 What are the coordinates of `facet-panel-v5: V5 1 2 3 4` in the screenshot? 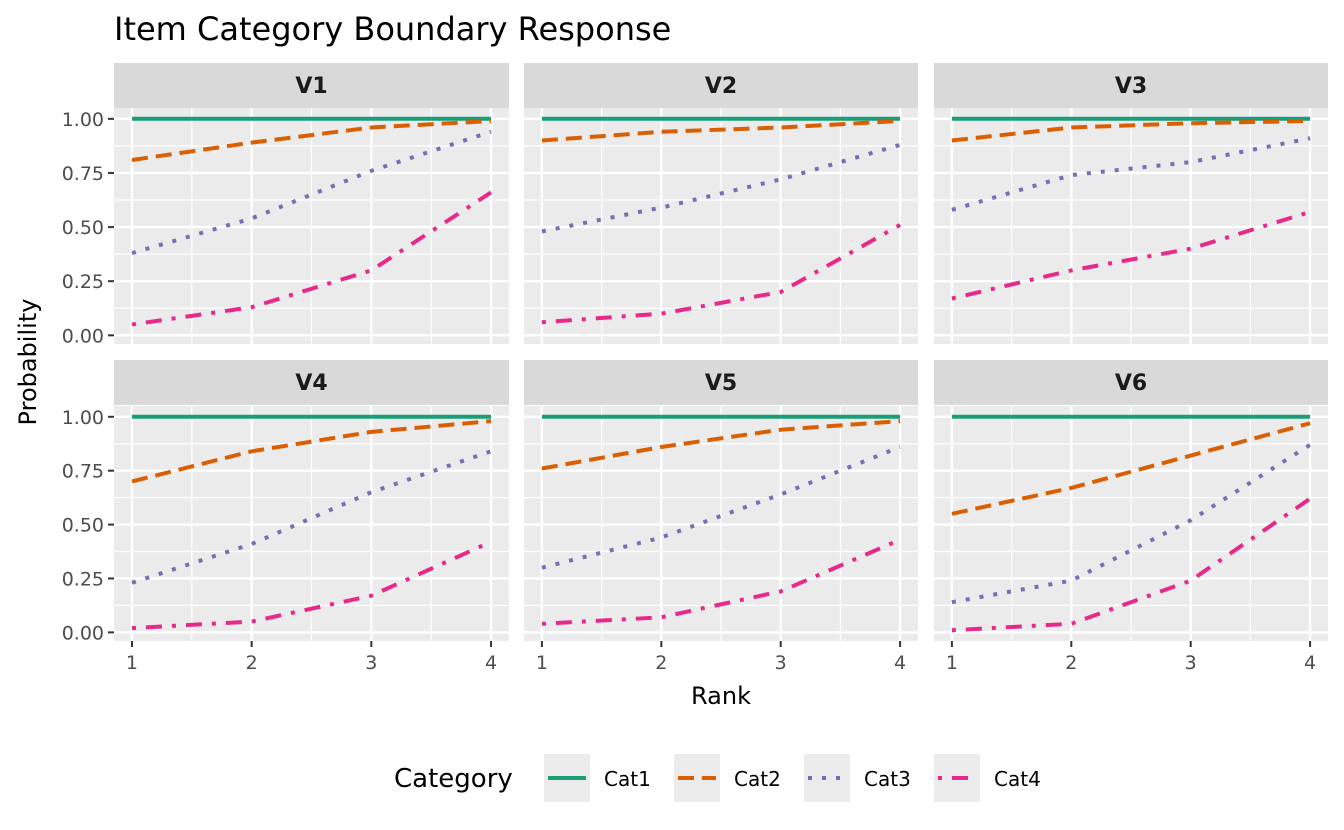 It's located at (721, 517).